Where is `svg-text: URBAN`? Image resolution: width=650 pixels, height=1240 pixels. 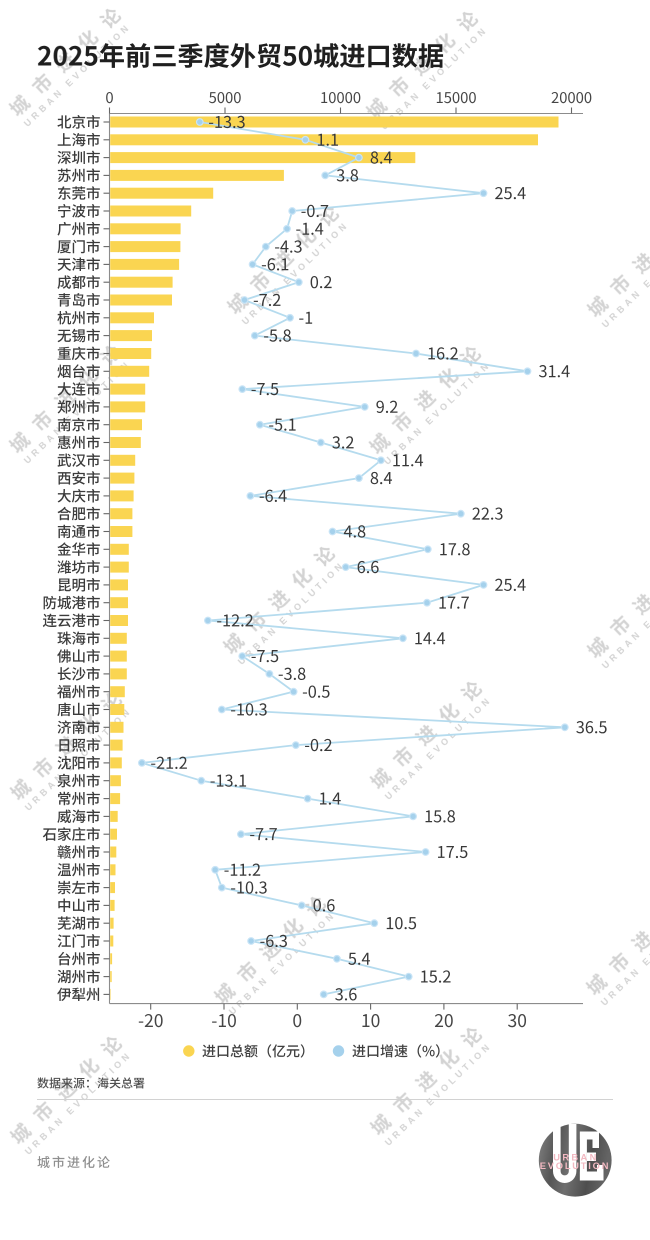 svg-text: URBAN is located at coordinates (576, 1158).